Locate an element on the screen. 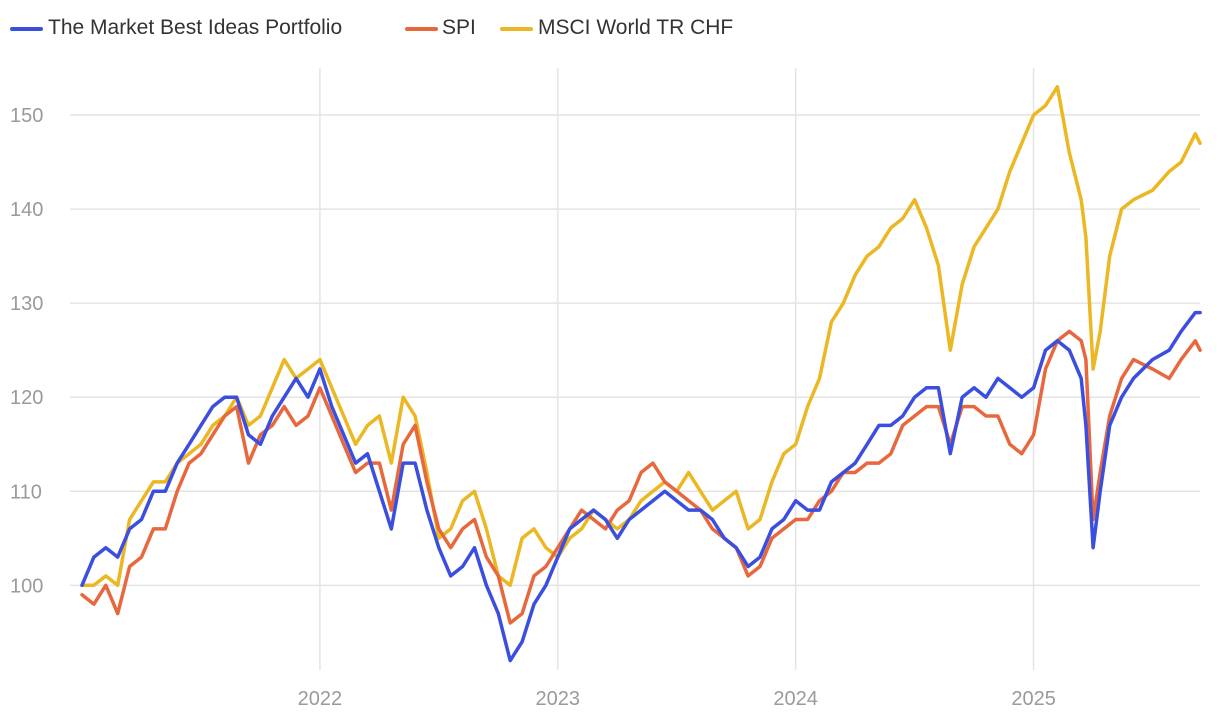 This screenshot has height=716, width=1220. y-tick-label-110: 110 is located at coordinates (26, 492).